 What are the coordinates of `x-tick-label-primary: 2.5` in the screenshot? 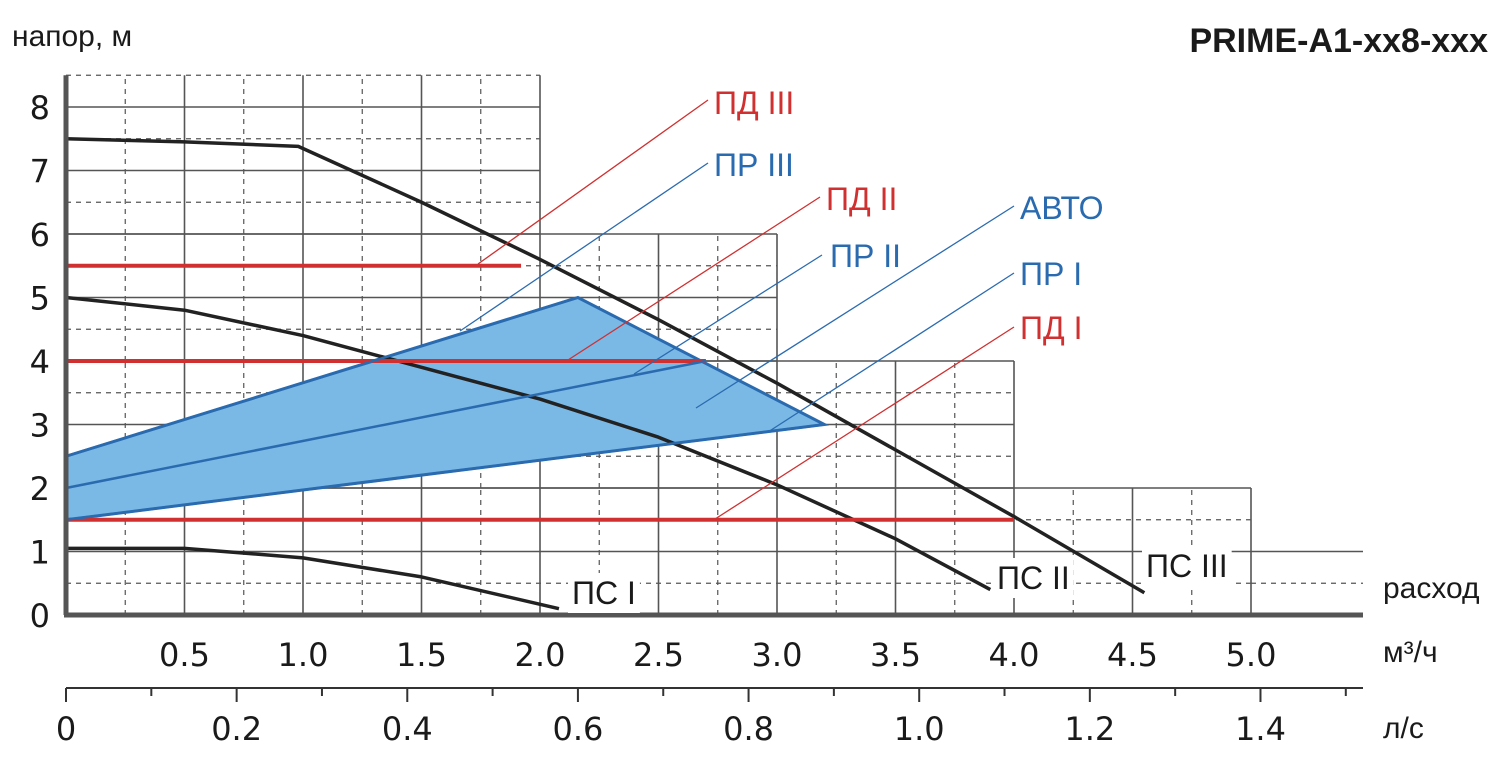 It's located at (658, 655).